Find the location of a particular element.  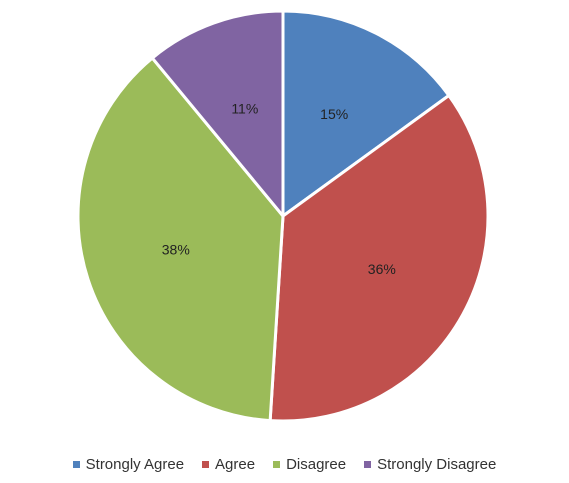

legend-item-disagree: Disagree is located at coordinates (309, 464).